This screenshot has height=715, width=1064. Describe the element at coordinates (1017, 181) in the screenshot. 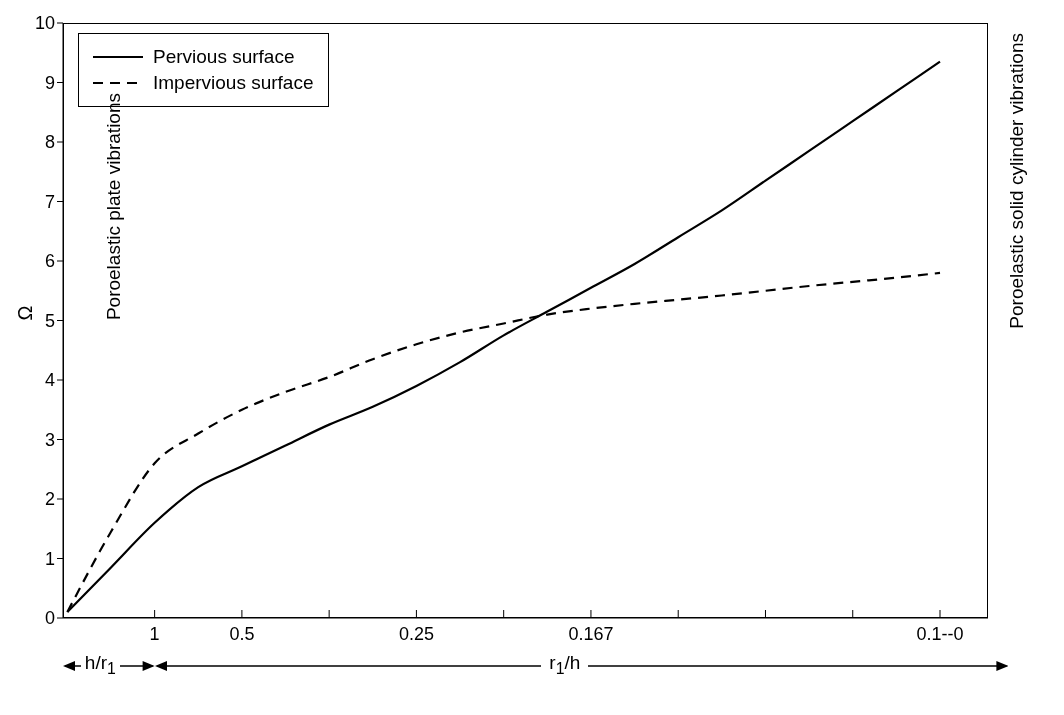

I see `text: Poroelastic solid cylinder vibrations` at that location.